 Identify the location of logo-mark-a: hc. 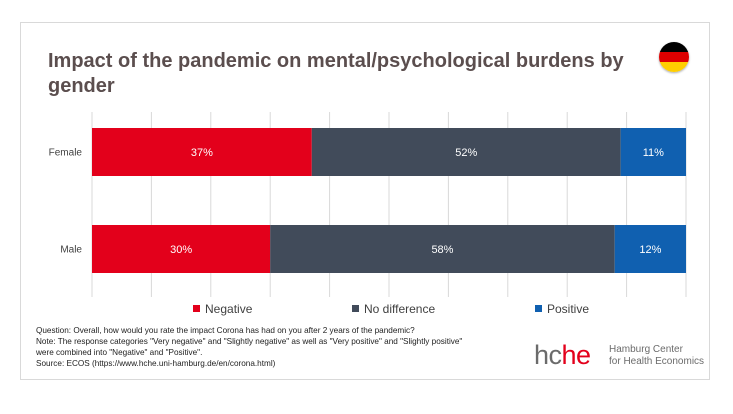
(548, 355).